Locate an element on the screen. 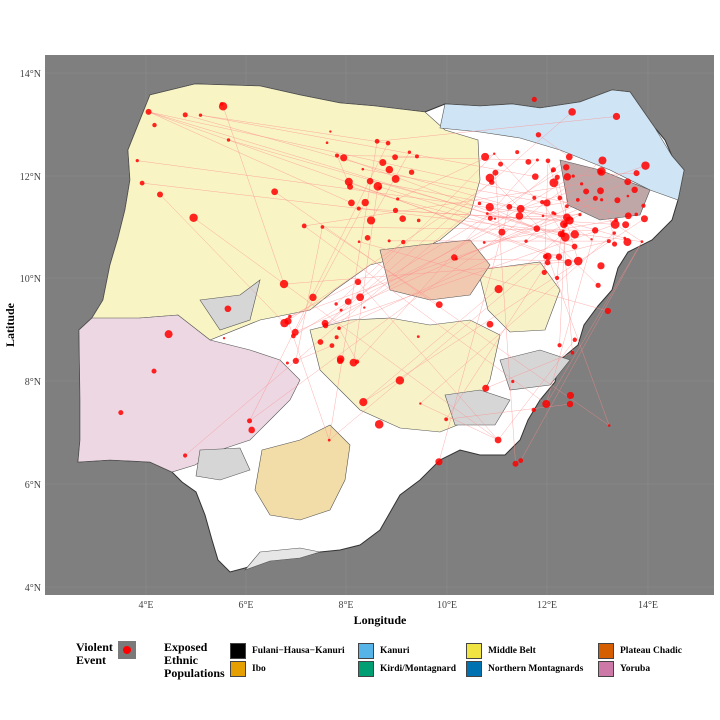  x-axis-ticks: 4°E 6°E 8°E 10°E 12°E 14°E is located at coordinates (398, 605).